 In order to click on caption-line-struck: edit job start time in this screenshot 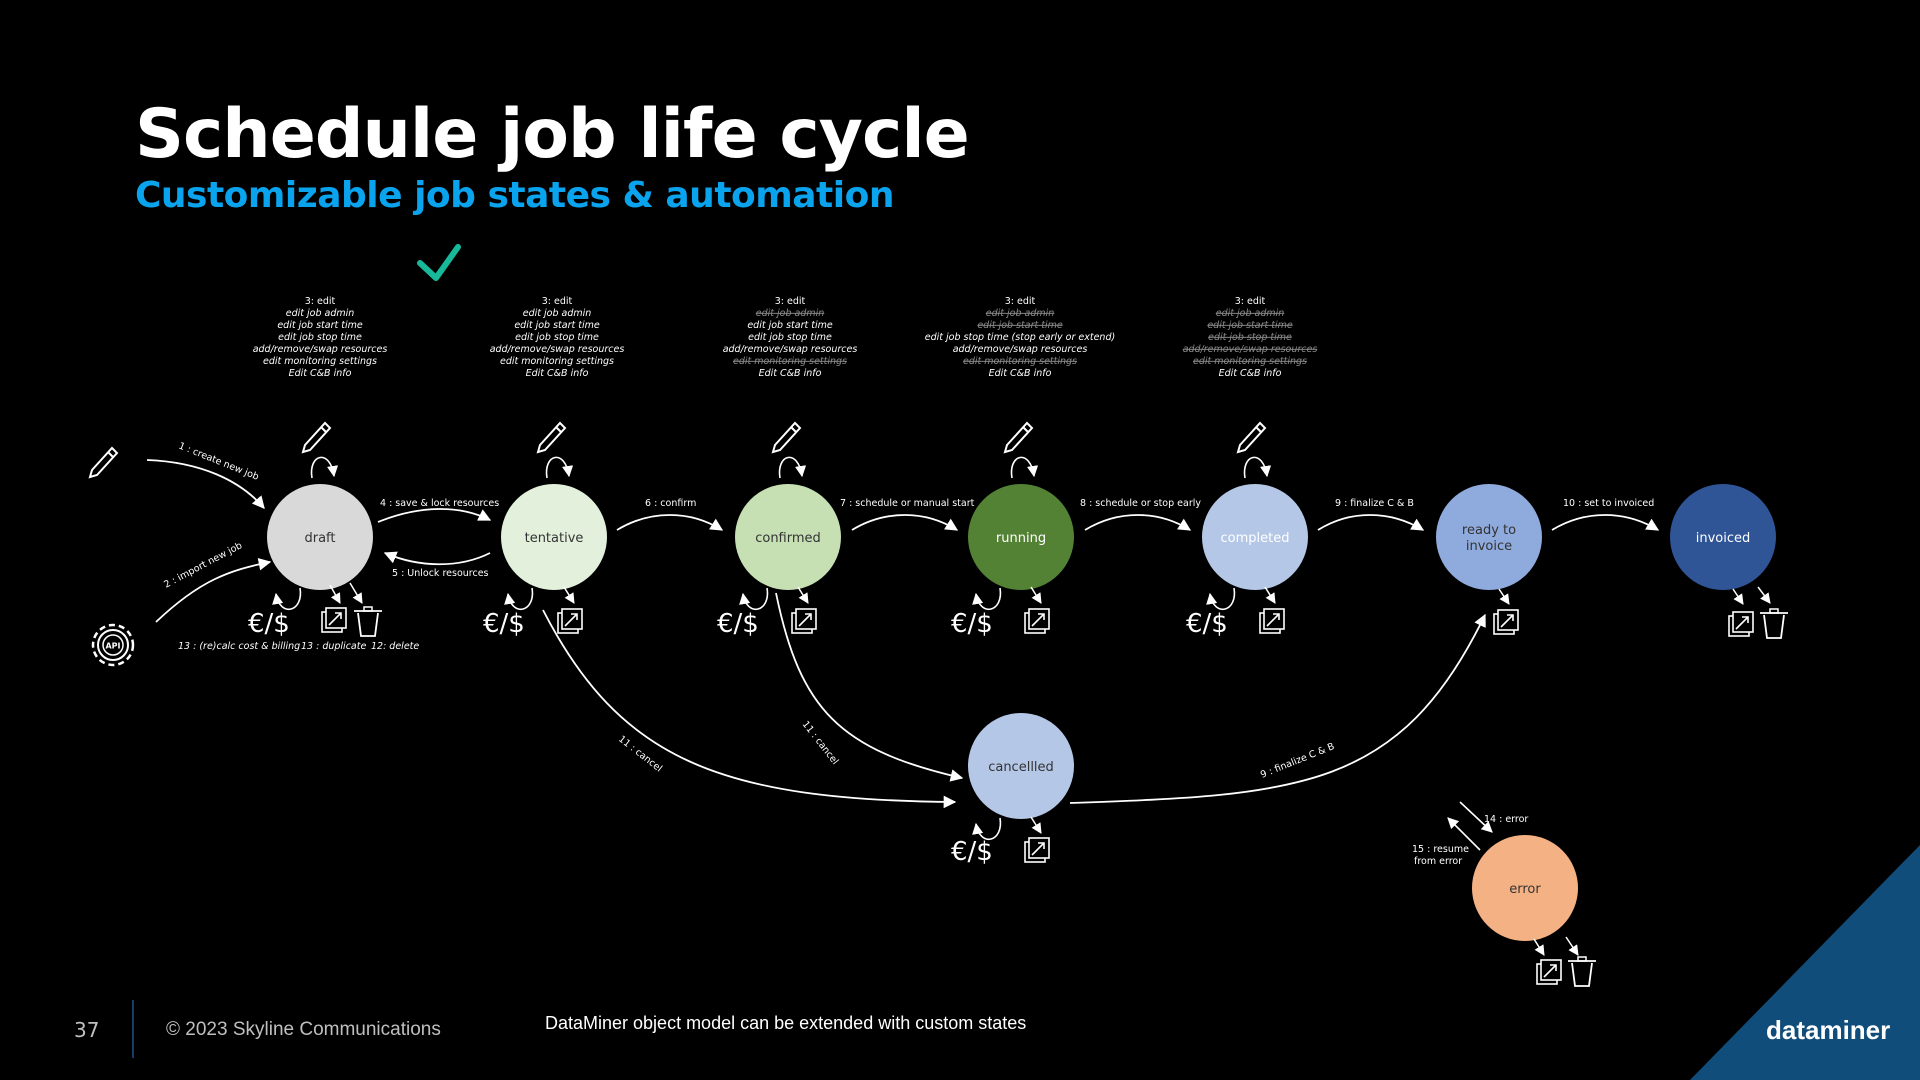, I will do `click(1250, 325)`.